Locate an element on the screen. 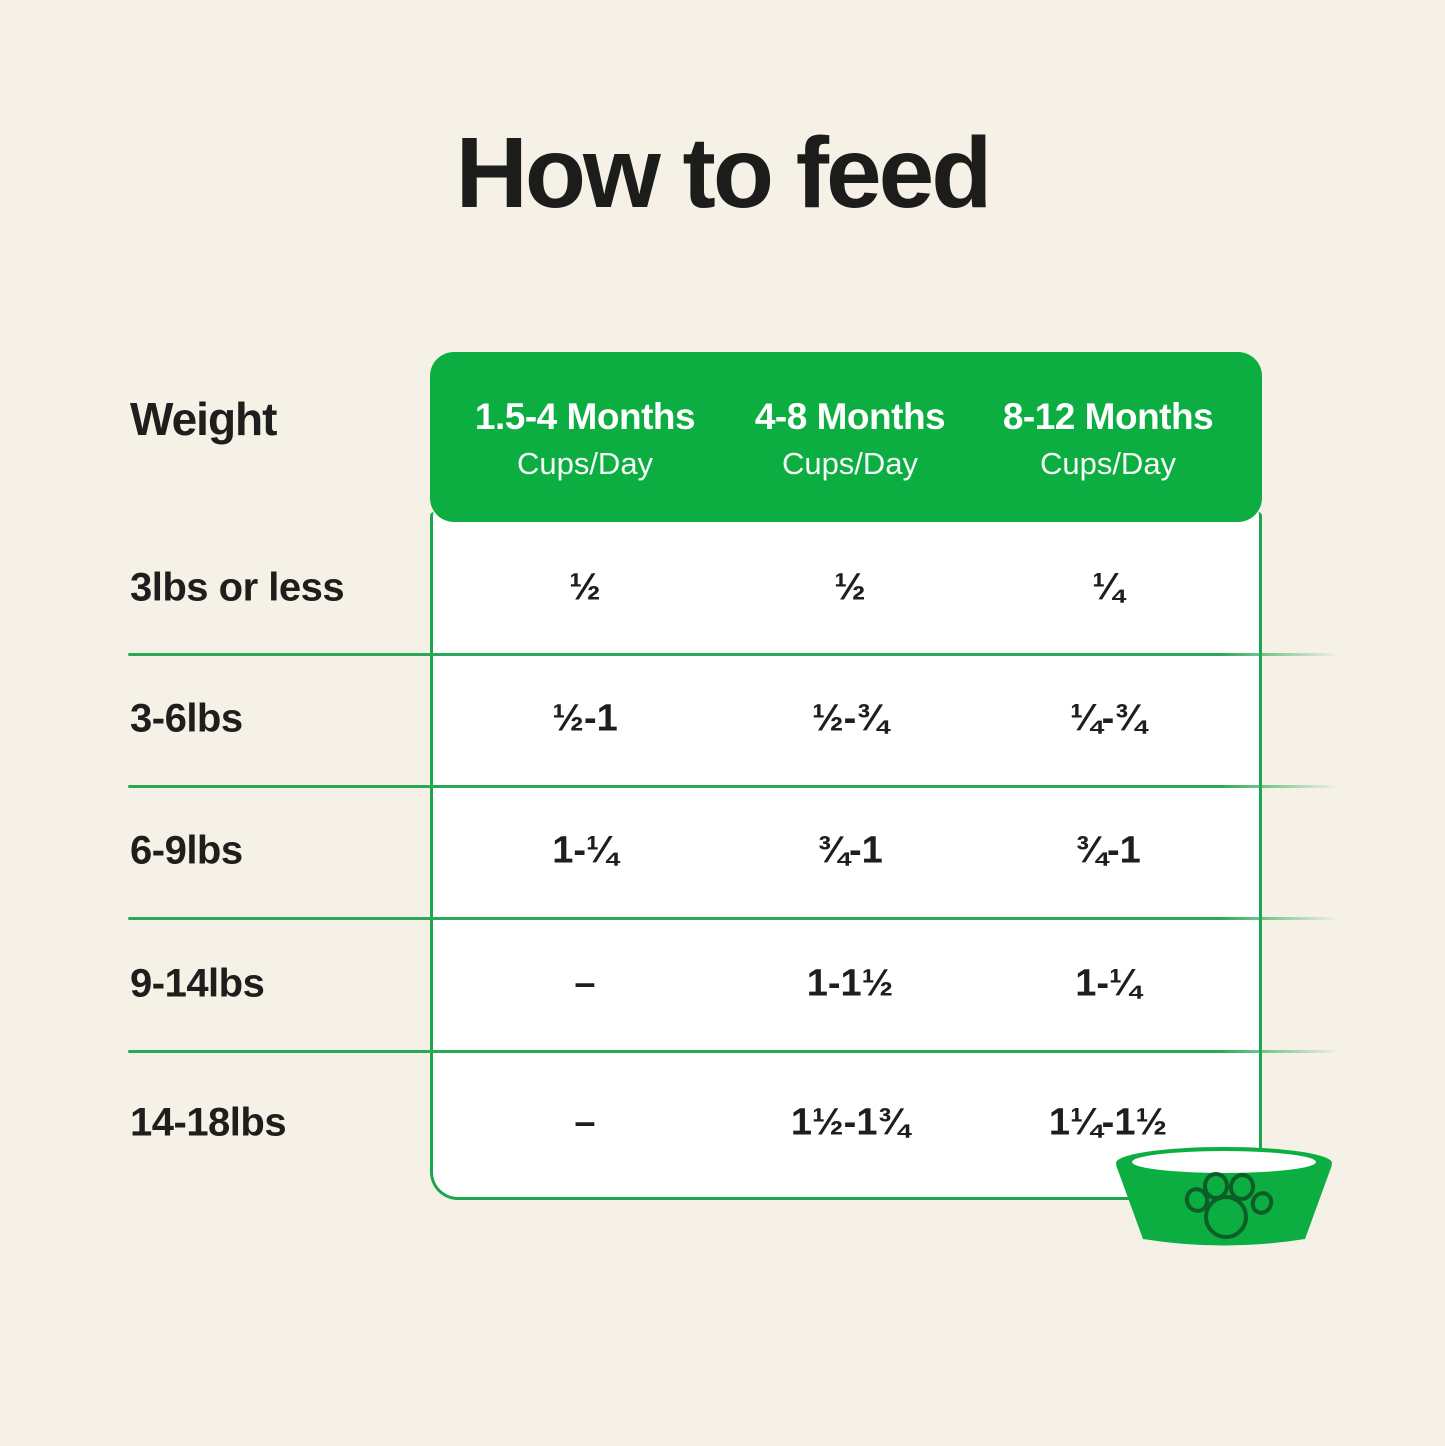 This screenshot has height=1446, width=1445. table-row: 3-6lbs ½-1 ½-¾ ¼-¾ is located at coordinates (722, 719).